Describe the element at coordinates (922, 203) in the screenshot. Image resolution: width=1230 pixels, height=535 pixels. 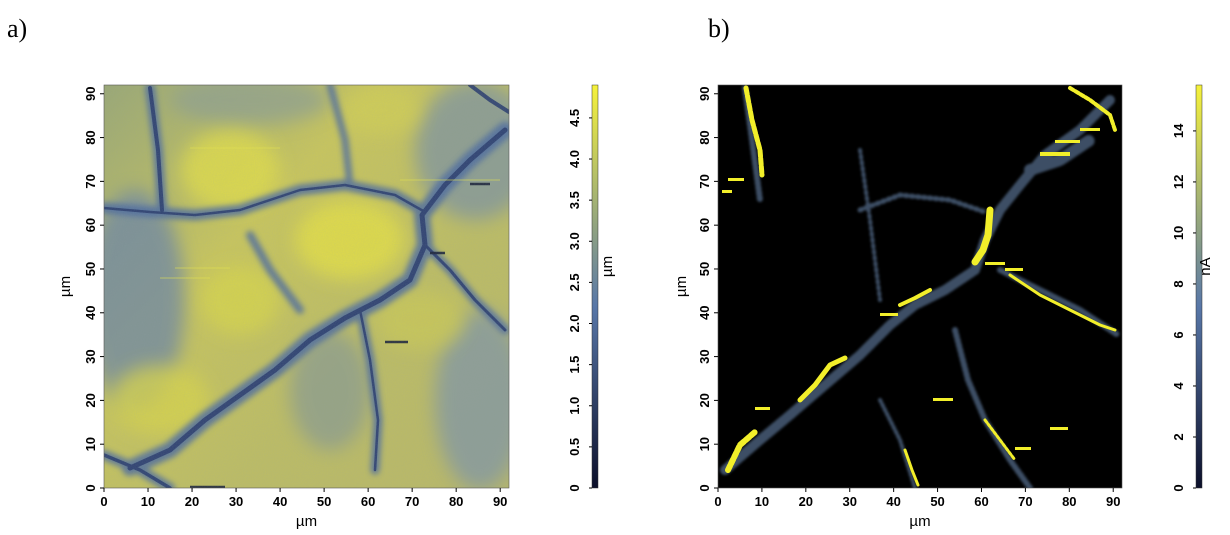
I see `current-halo-horizontal` at that location.